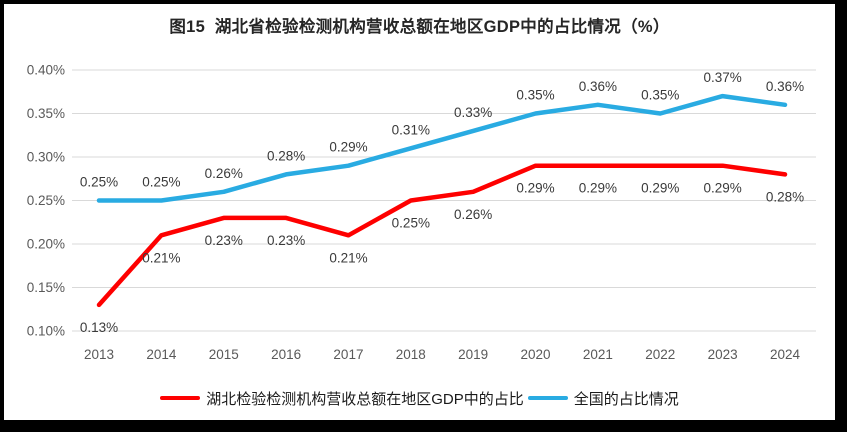 The width and height of the screenshot is (847, 432). Describe the element at coordinates (536, 354) in the screenshot. I see `x-axis-tick-label: 2020` at that location.